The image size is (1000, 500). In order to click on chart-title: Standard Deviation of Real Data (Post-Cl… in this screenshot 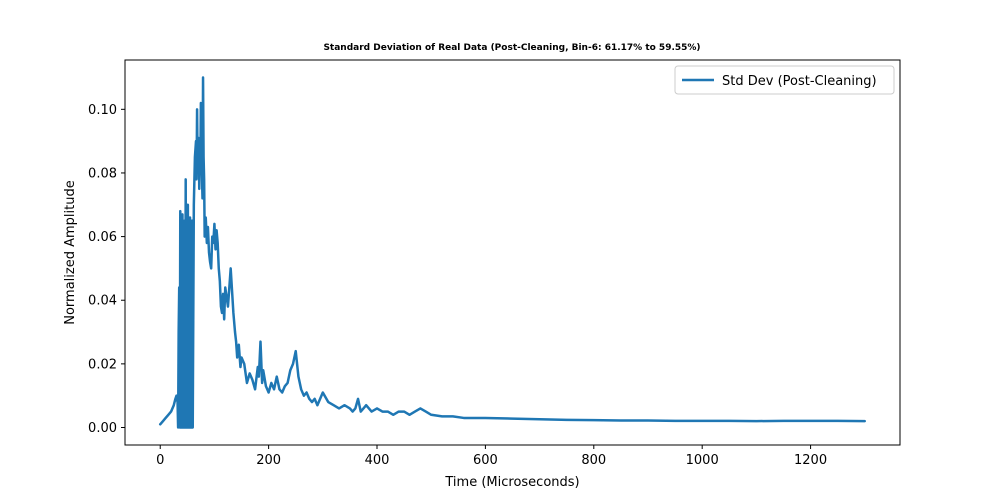, I will do `click(511, 48)`.